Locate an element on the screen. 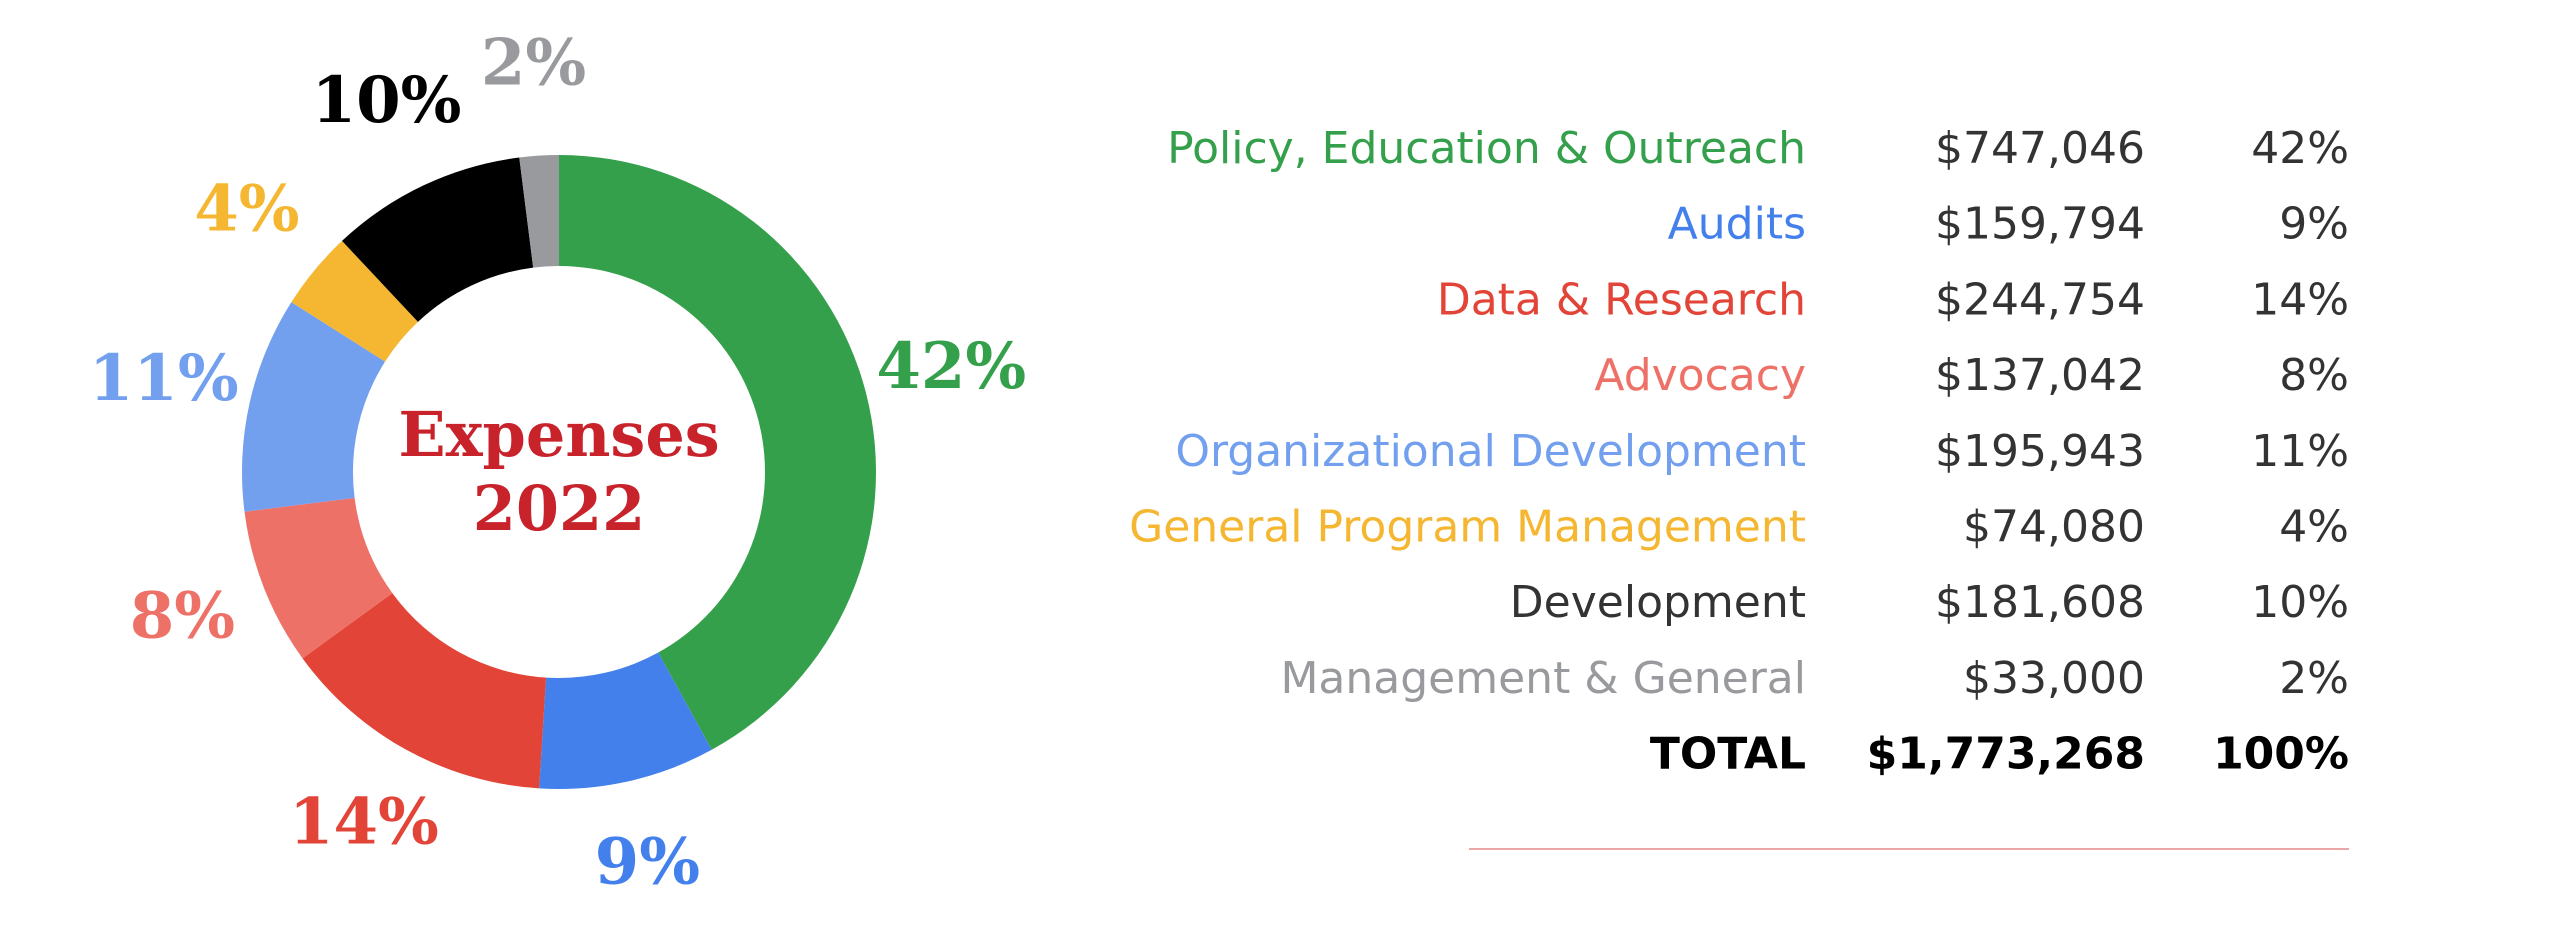  total-percent: 100% is located at coordinates (2281, 754).